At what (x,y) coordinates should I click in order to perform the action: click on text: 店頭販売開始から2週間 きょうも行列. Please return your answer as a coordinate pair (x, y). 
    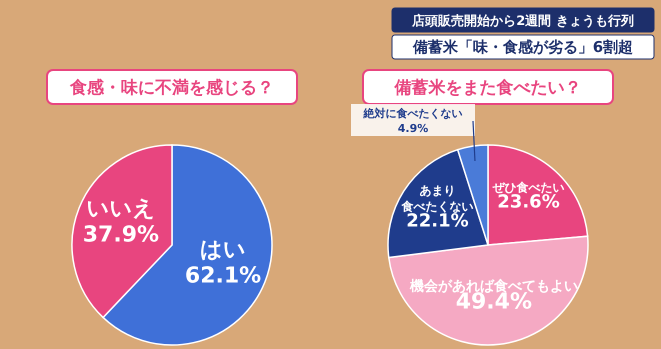
    Looking at the image, I should click on (522, 21).